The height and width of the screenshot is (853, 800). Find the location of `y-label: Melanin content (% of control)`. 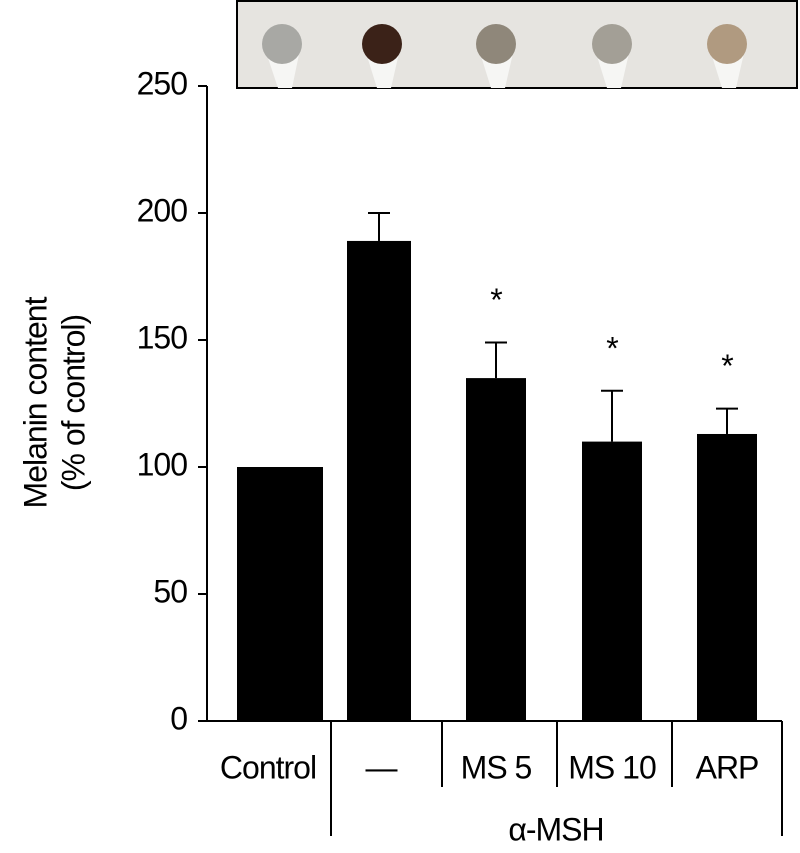

y-label: Melanin content (% of control) is located at coordinates (54, 402).